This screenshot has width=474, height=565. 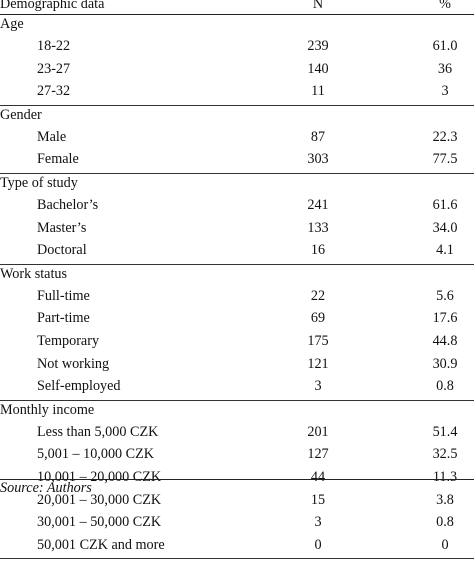 What do you see at coordinates (318, 46) in the screenshot?
I see `row-n: 239` at bounding box center [318, 46].